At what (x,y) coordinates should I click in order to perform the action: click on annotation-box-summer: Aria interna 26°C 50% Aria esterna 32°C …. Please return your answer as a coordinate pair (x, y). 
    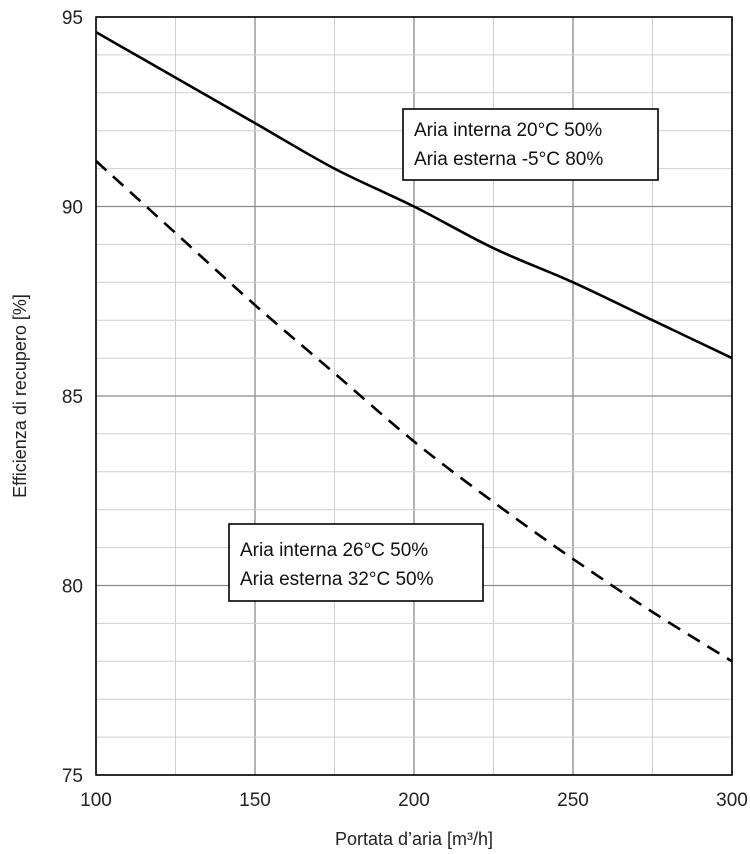
    Looking at the image, I should click on (356, 562).